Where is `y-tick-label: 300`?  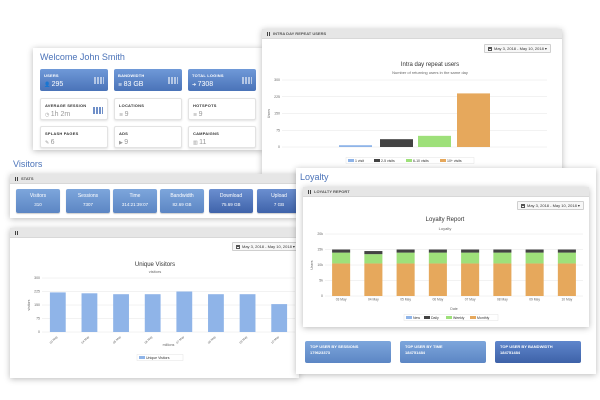
y-tick-label: 300 is located at coordinates (37, 278).